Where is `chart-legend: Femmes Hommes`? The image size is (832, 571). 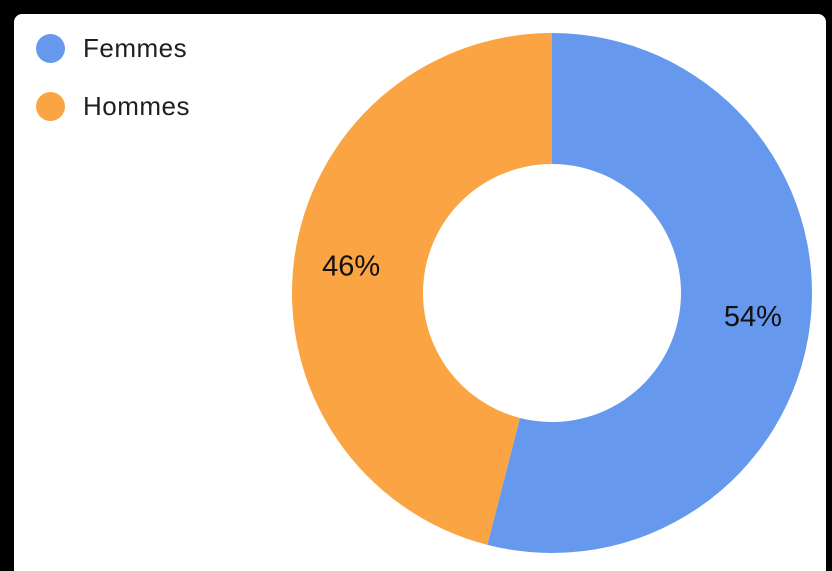 chart-legend: Femmes Hommes is located at coordinates (113, 77).